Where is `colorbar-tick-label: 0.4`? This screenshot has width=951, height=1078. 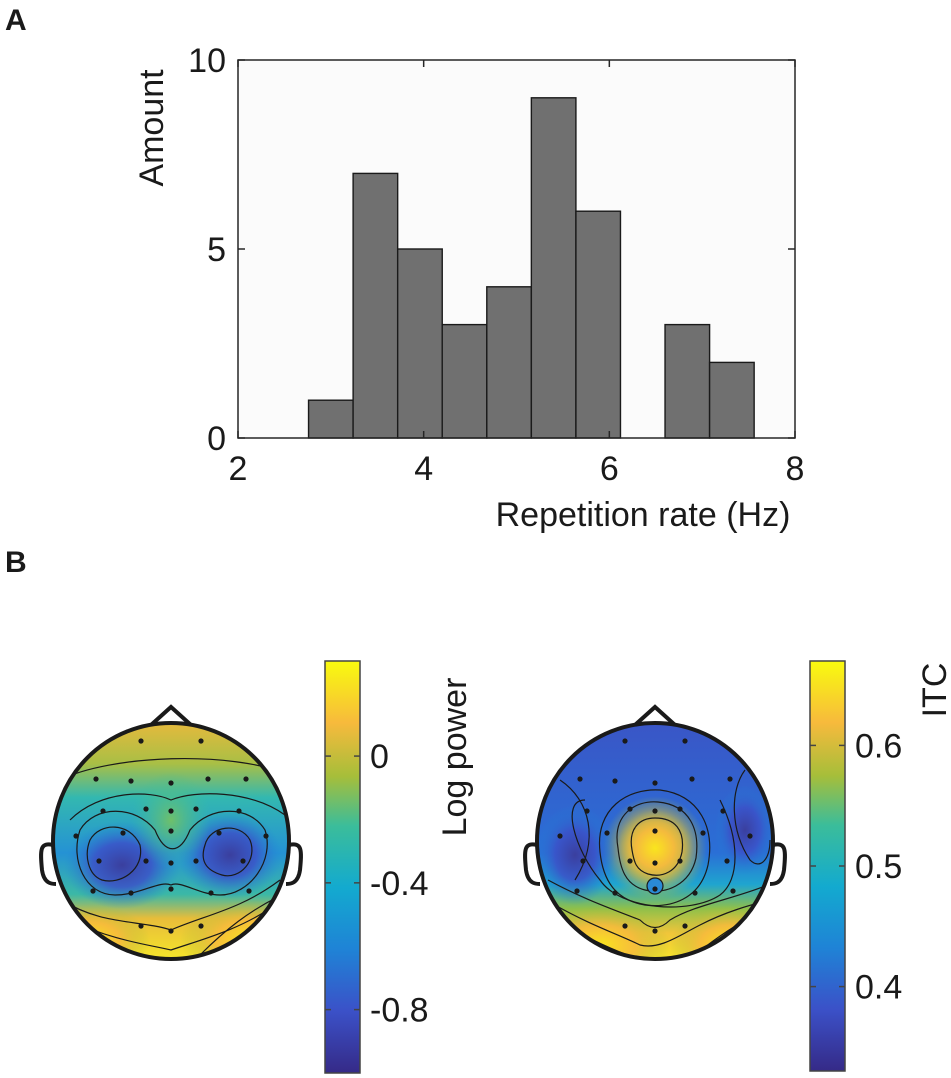 colorbar-tick-label: 0.4 is located at coordinates (878, 988).